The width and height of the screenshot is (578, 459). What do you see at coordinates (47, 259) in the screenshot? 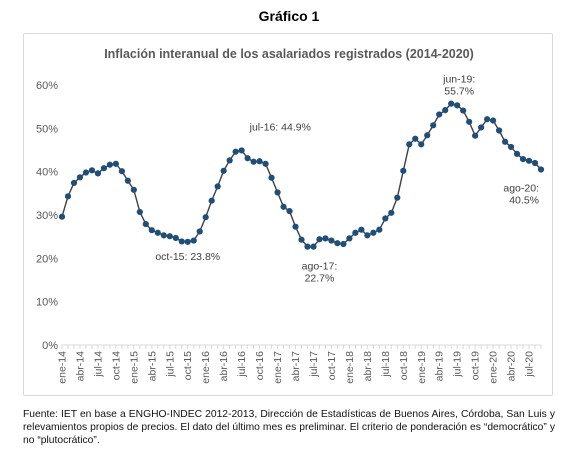
I see `y-tick-label: 20%` at bounding box center [47, 259].